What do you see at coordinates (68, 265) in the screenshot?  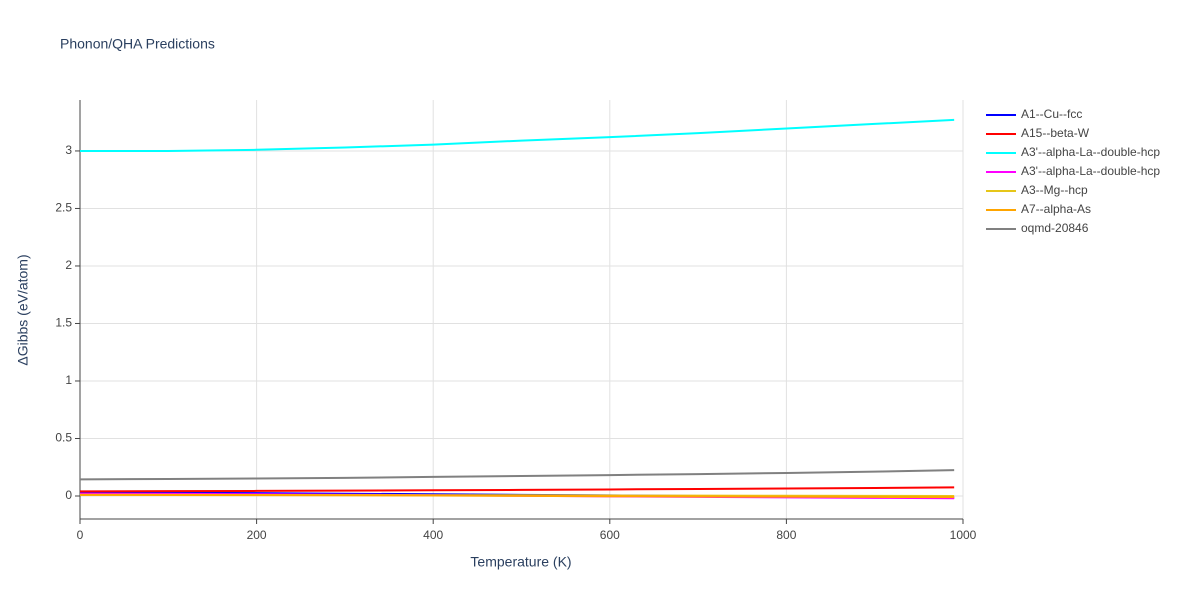 I see `y-tick-label: 2` at bounding box center [68, 265].